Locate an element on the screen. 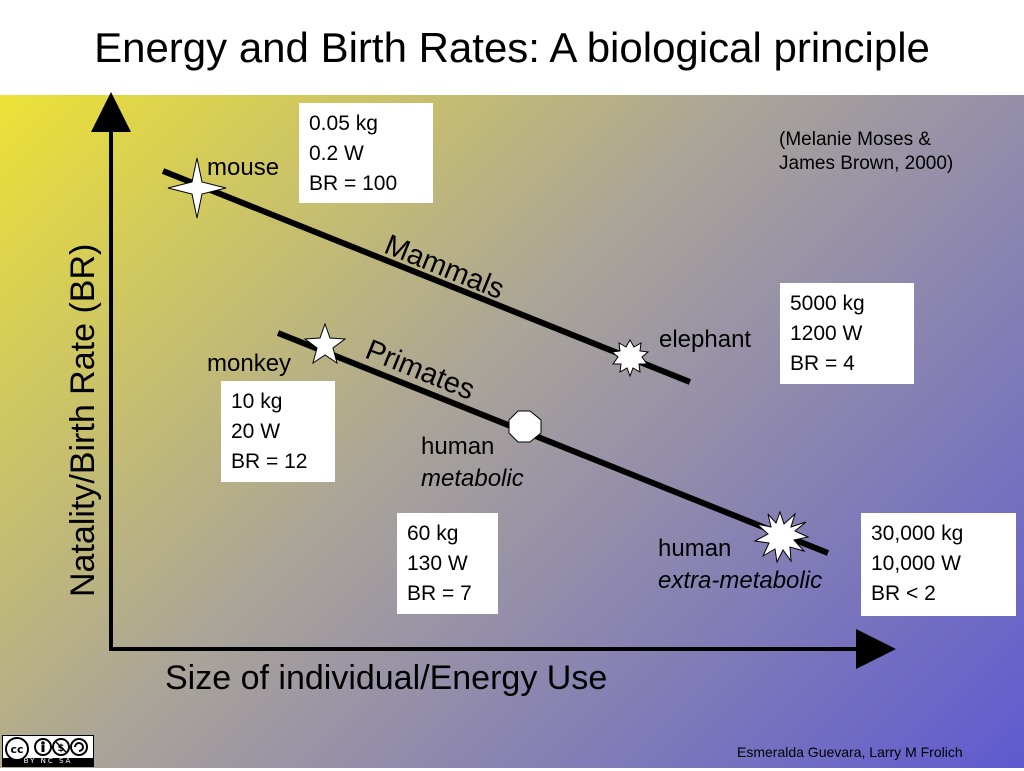 The height and width of the screenshot is (771, 1024). human-metabolic-label-2: metabolic is located at coordinates (472, 478).